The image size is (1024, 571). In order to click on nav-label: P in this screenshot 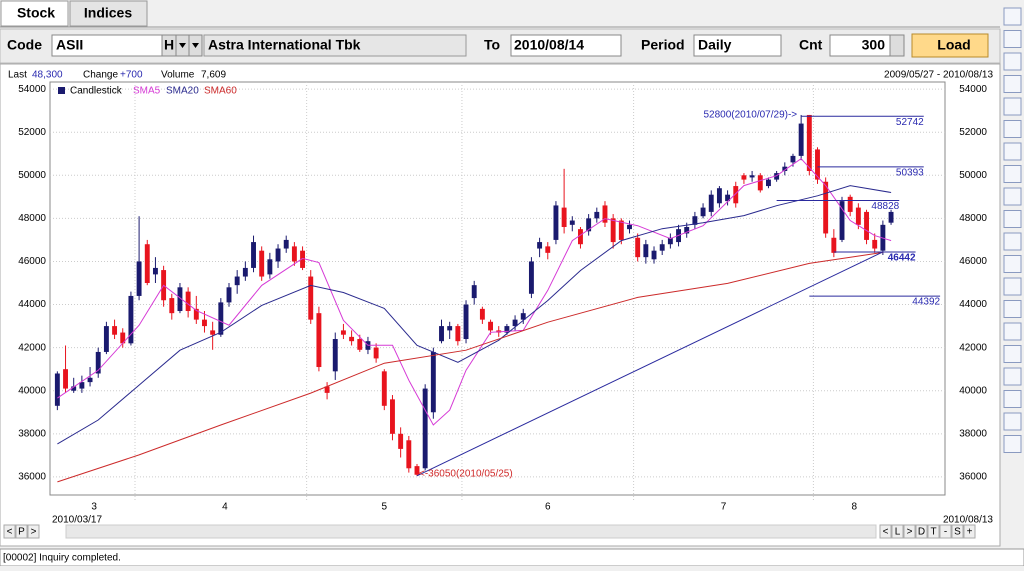, I will do `click(21, 532)`.